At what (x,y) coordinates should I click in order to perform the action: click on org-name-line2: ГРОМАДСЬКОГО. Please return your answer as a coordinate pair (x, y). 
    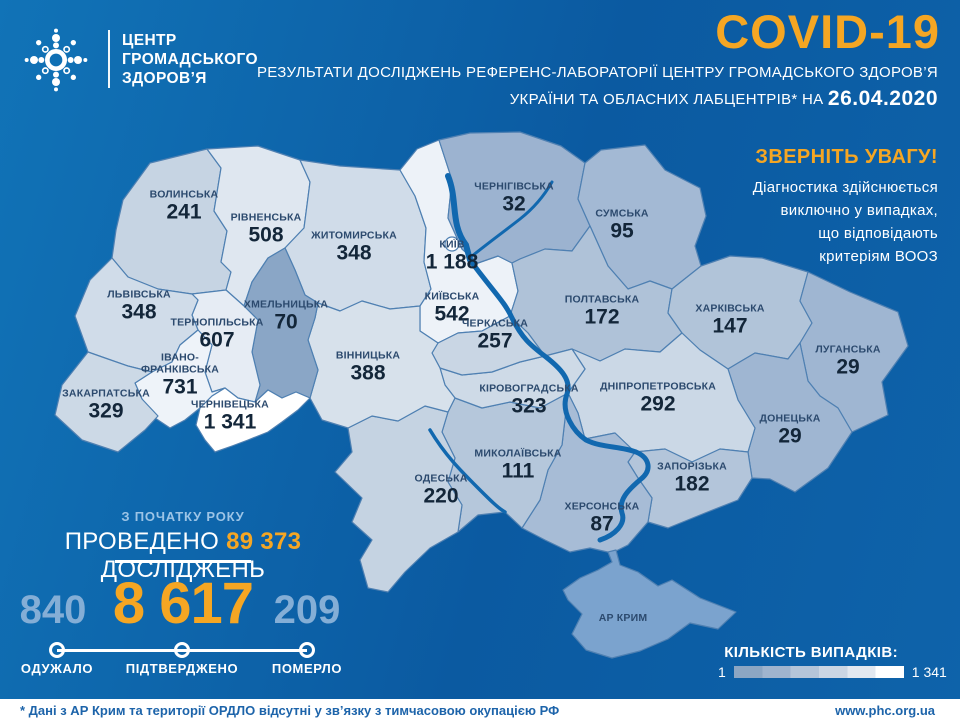
    Looking at the image, I should click on (190, 59).